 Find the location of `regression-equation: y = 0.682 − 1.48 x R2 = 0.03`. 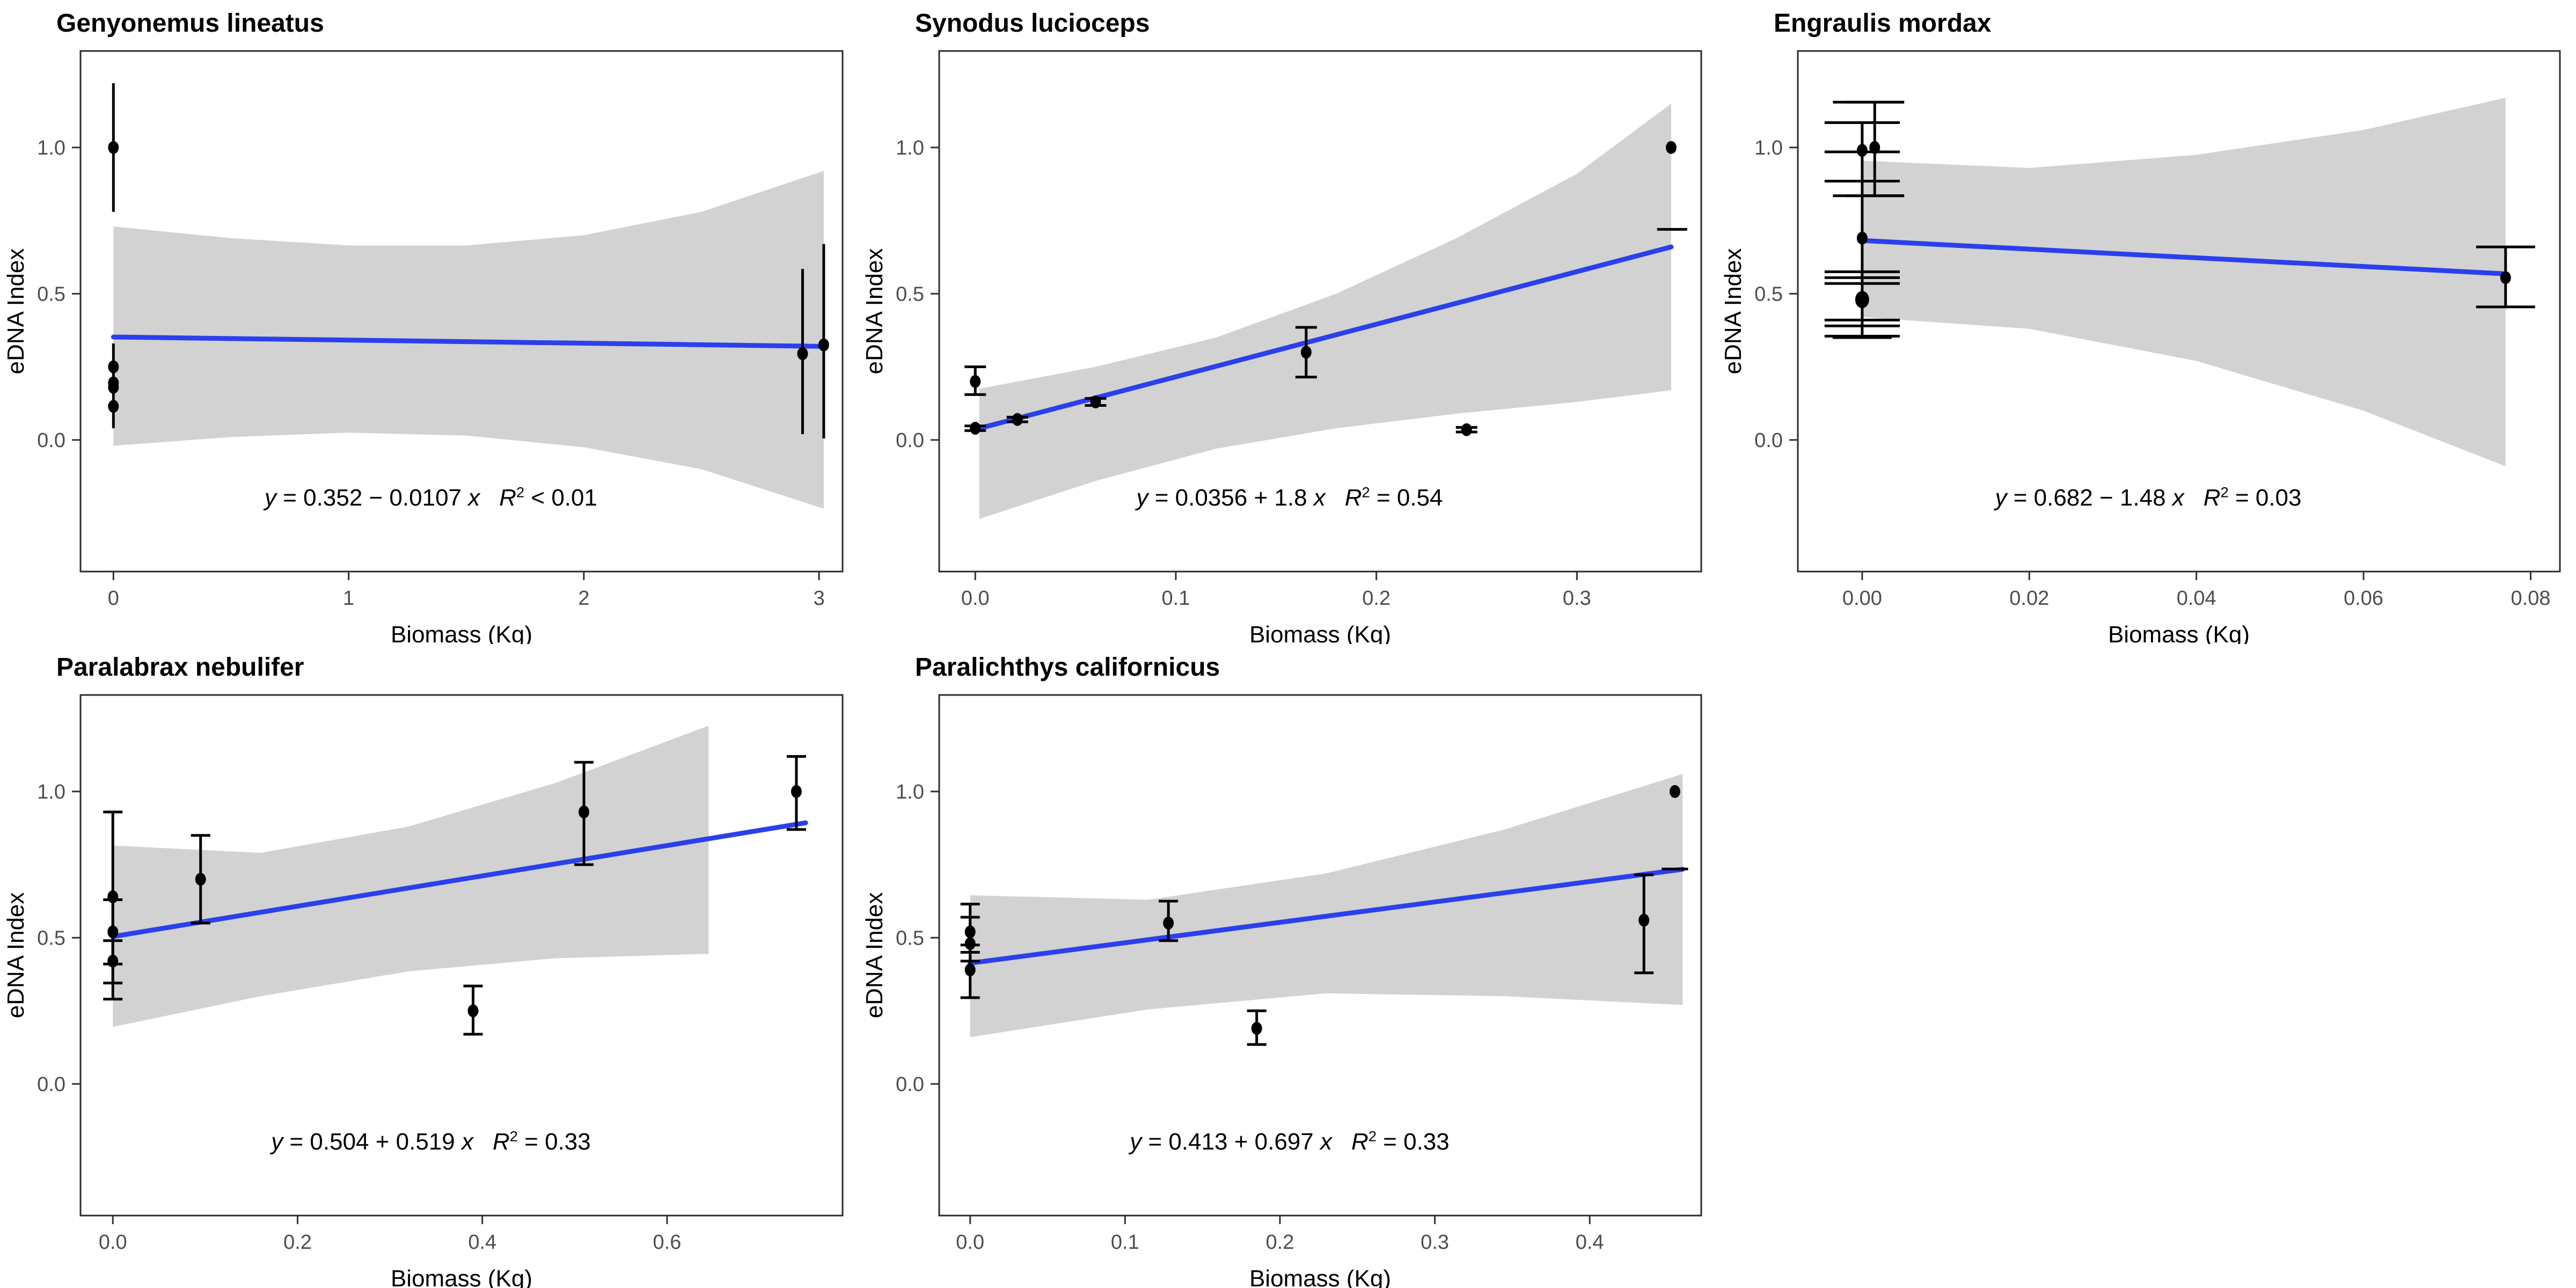

regression-equation: y = 0.682 − 1.48 x R2 = 0.03 is located at coordinates (2148, 498).